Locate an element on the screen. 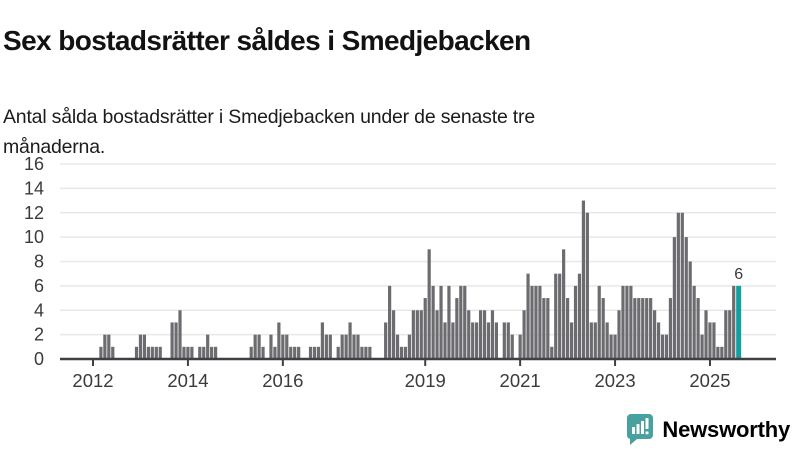 The image size is (800, 450). x-axis-tick-label: 2025 is located at coordinates (709, 380).